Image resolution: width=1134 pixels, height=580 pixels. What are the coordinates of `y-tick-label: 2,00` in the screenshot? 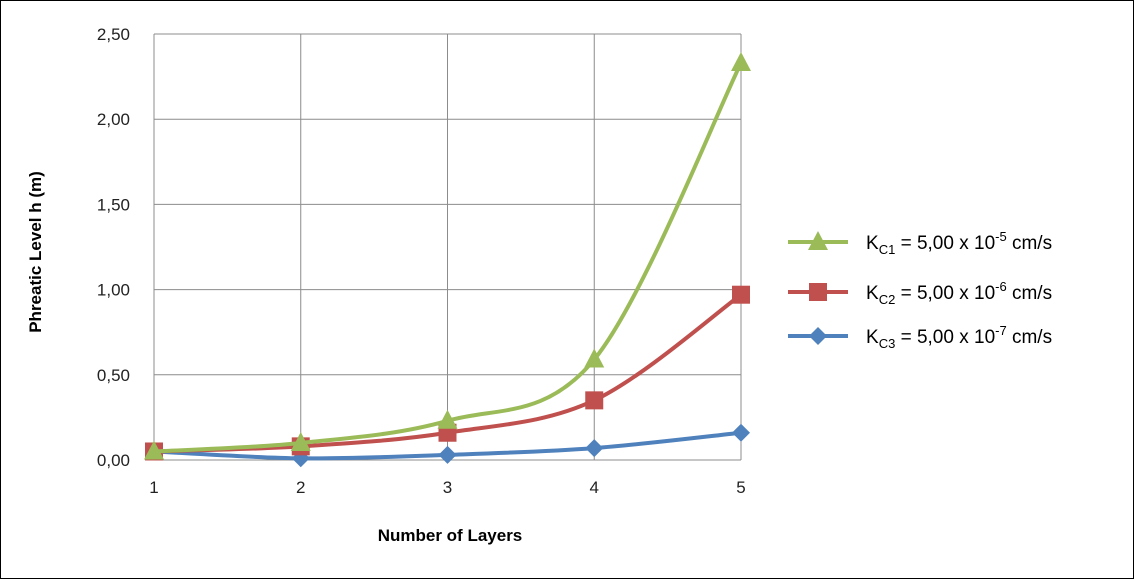 It's located at (113, 119).